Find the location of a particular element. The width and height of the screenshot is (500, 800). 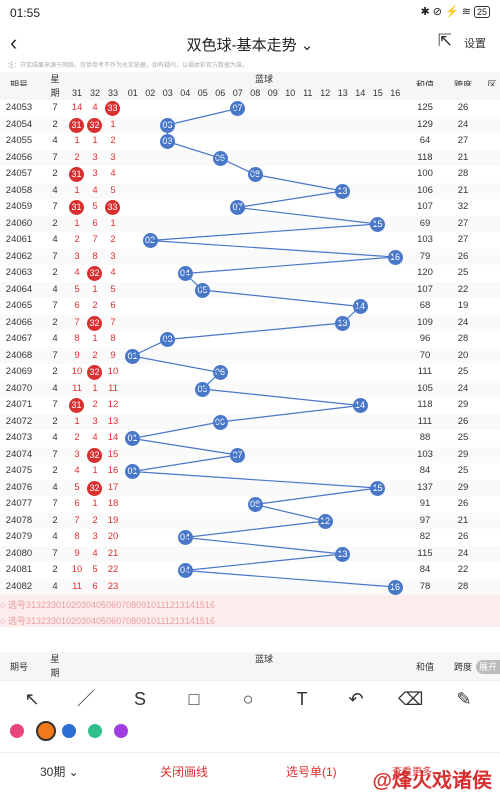

draw-tool-icon: ↖ is located at coordinates (32, 699).